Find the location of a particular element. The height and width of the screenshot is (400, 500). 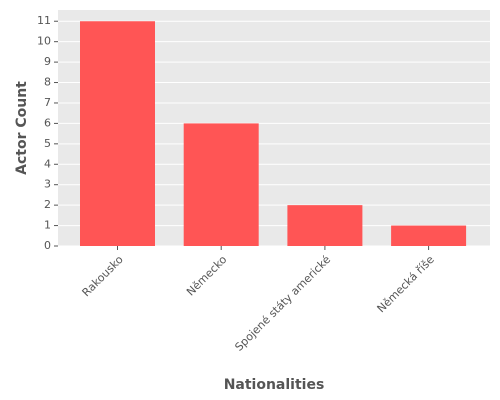

y-tick-label: 5 is located at coordinates (47, 143).